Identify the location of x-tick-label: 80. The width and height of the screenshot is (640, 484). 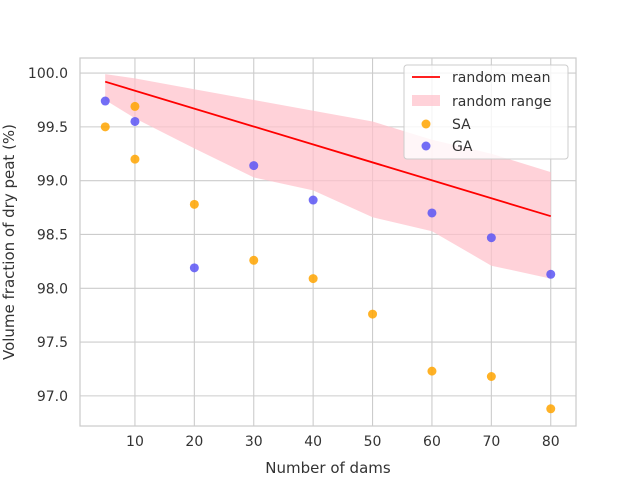
(551, 442).